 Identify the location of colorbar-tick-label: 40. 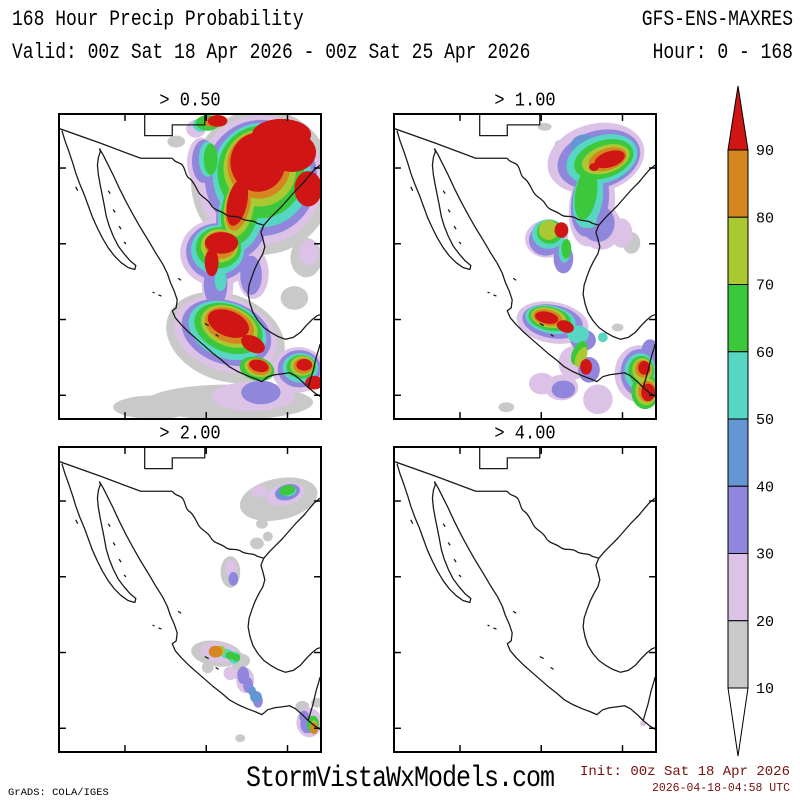
(765, 487).